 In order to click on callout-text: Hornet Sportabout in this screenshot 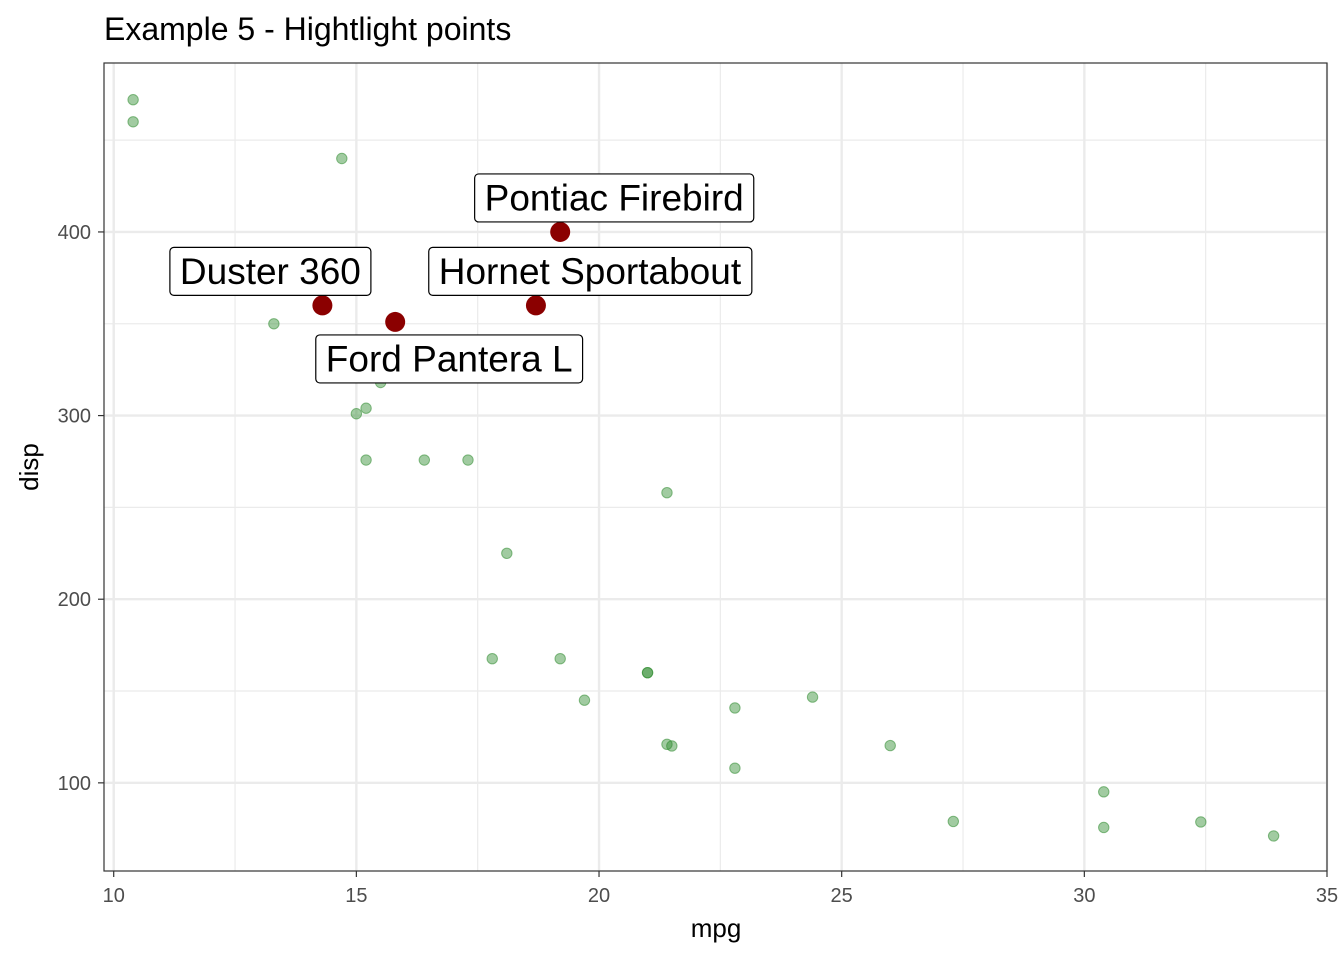, I will do `click(590, 271)`.